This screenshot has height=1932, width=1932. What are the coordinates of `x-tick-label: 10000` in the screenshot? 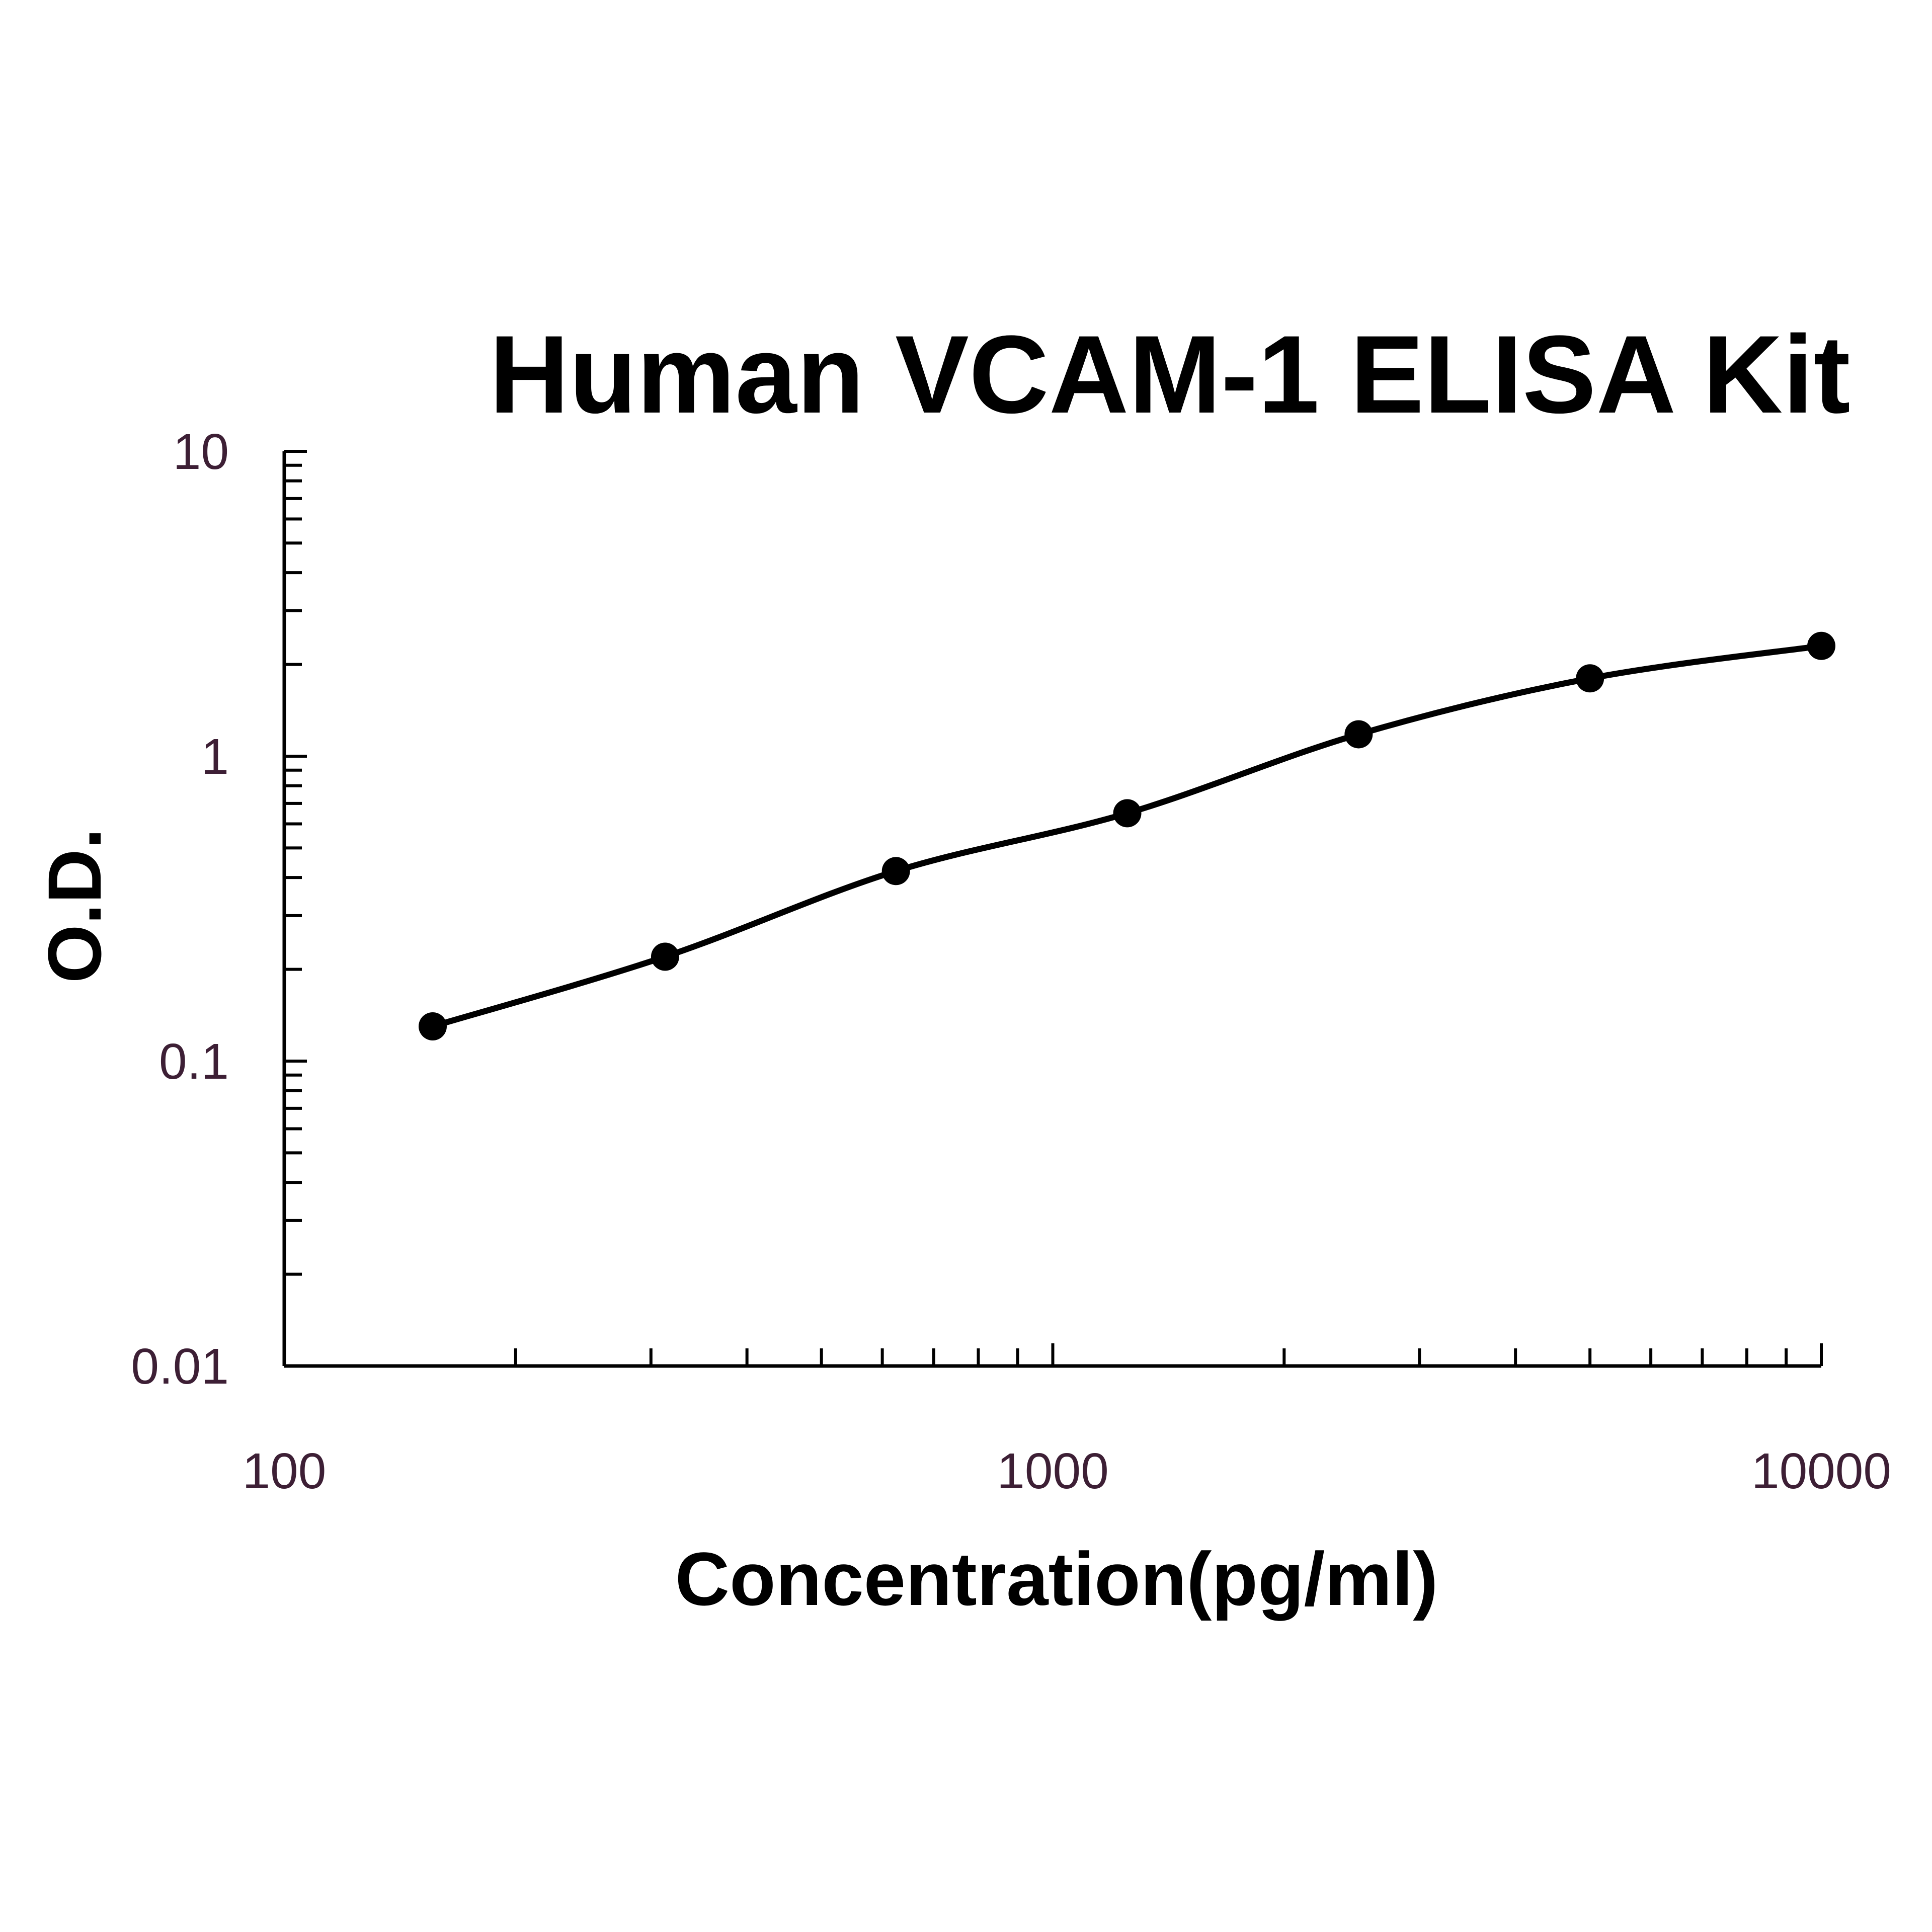 It's located at (1821, 1471).